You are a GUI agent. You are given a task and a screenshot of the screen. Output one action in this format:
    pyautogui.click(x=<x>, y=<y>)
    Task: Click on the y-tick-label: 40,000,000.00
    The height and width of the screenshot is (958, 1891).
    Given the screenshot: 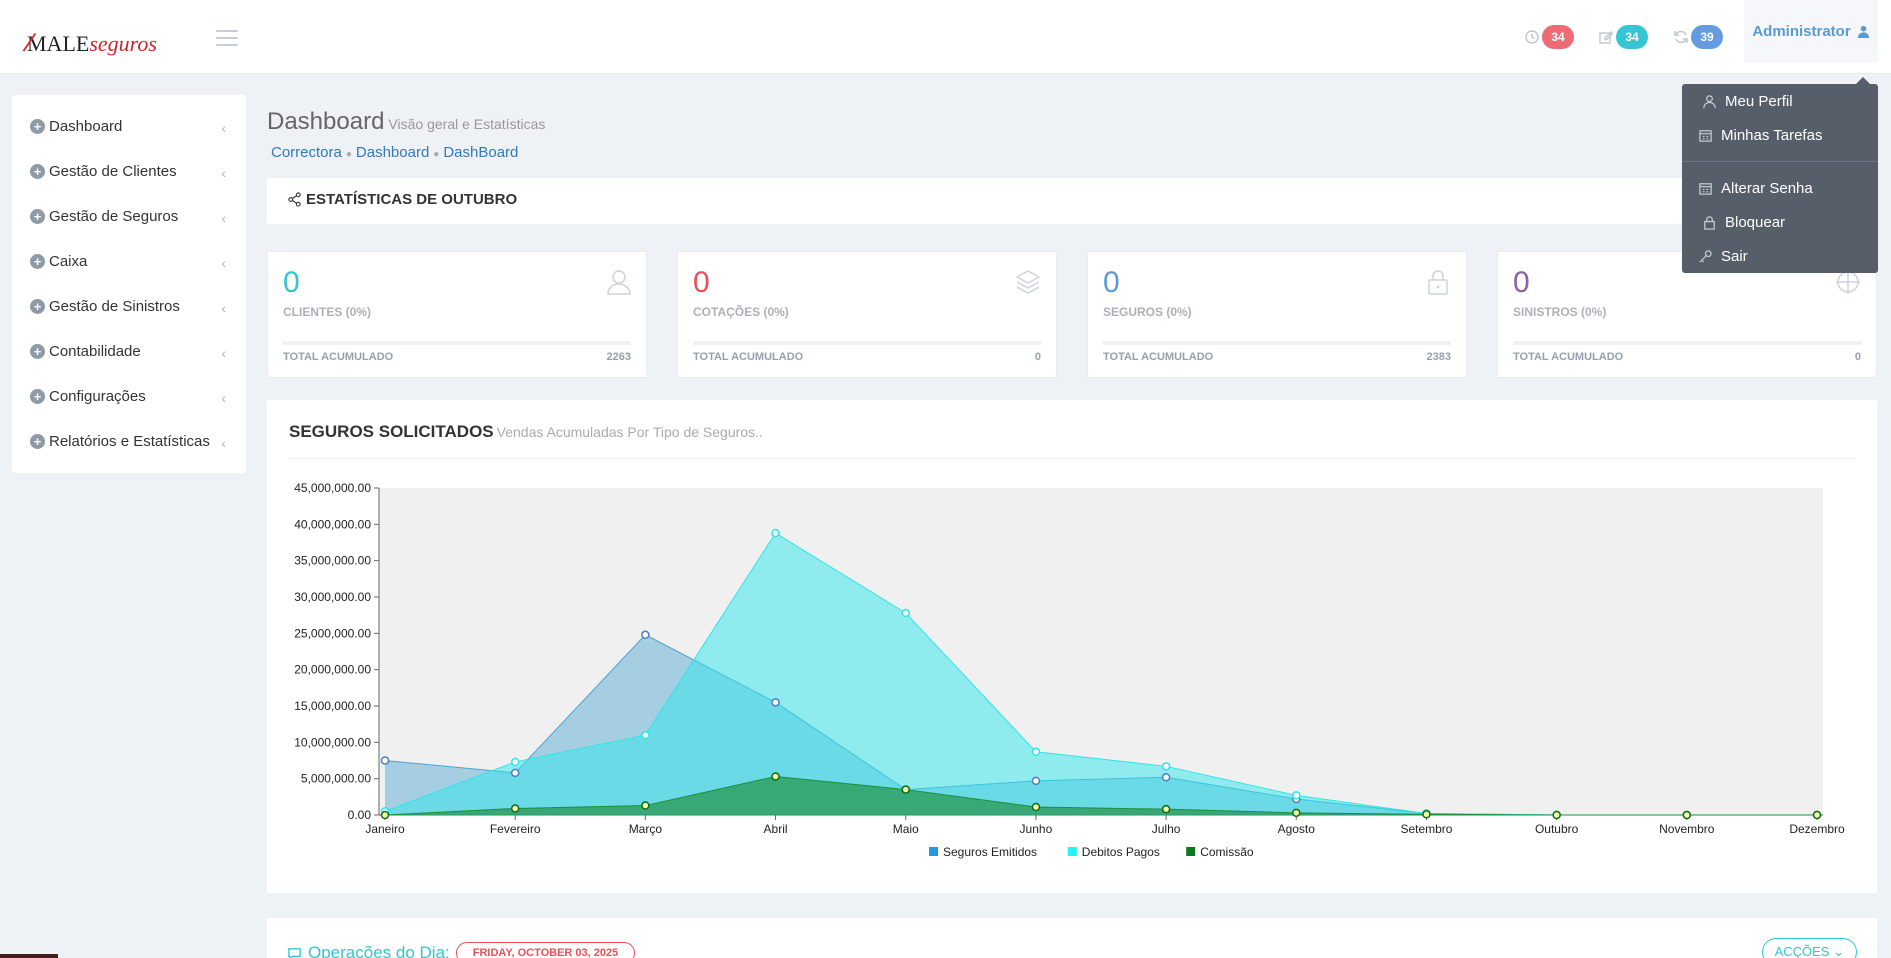 What is the action you would take?
    pyautogui.click(x=332, y=524)
    